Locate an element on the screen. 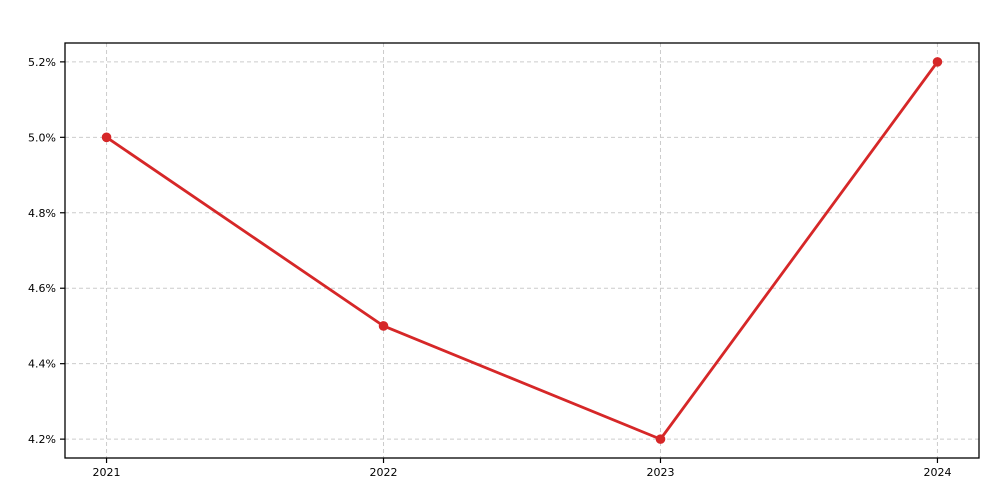  y-tick-label: 4.8% is located at coordinates (42, 213).